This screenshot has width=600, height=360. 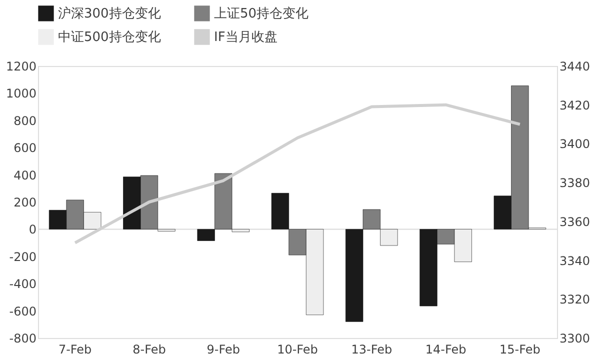 What do you see at coordinates (223, 349) in the screenshot?
I see `x-tick-label: 9-Feb` at bounding box center [223, 349].